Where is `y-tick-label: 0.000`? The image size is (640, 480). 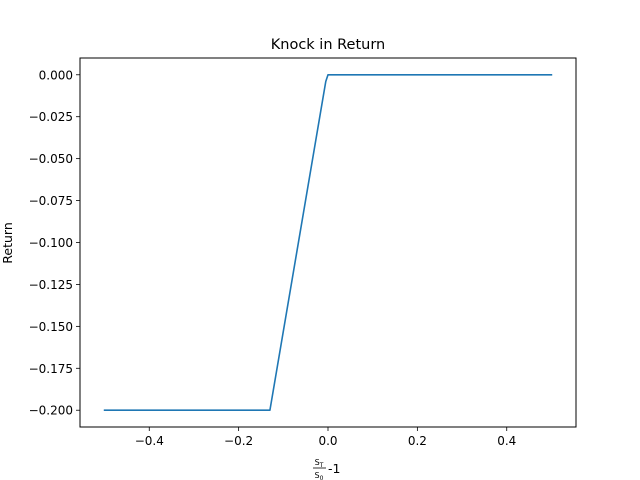 y-tick-label: 0.000 is located at coordinates (56, 75).